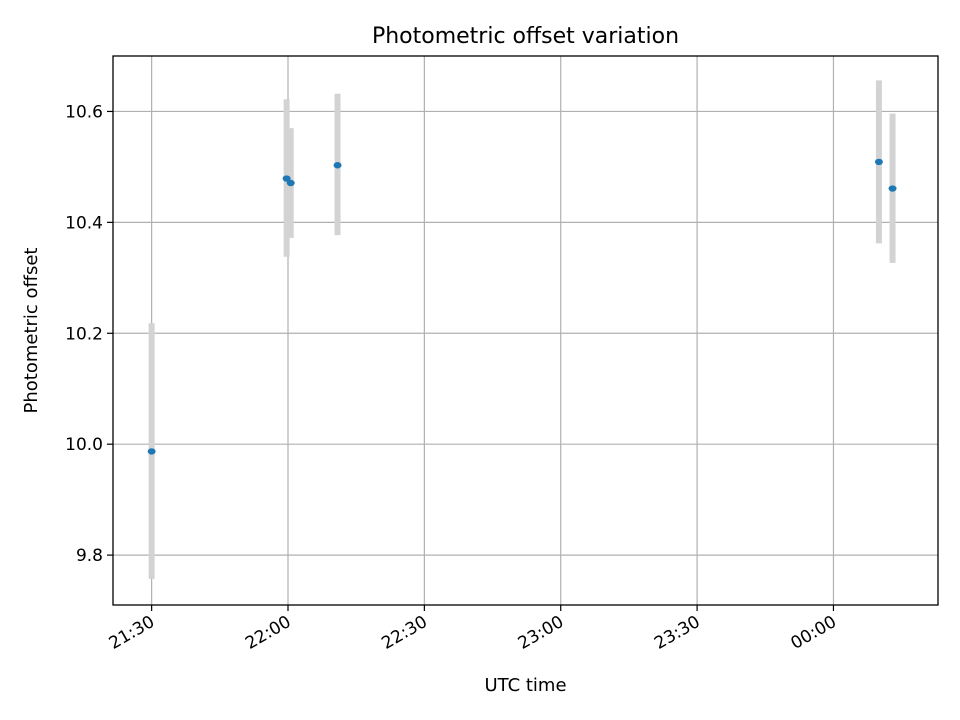 The width and height of the screenshot is (960, 720). Describe the element at coordinates (541, 633) in the screenshot. I see `x-tick-label: 23:00` at that location.